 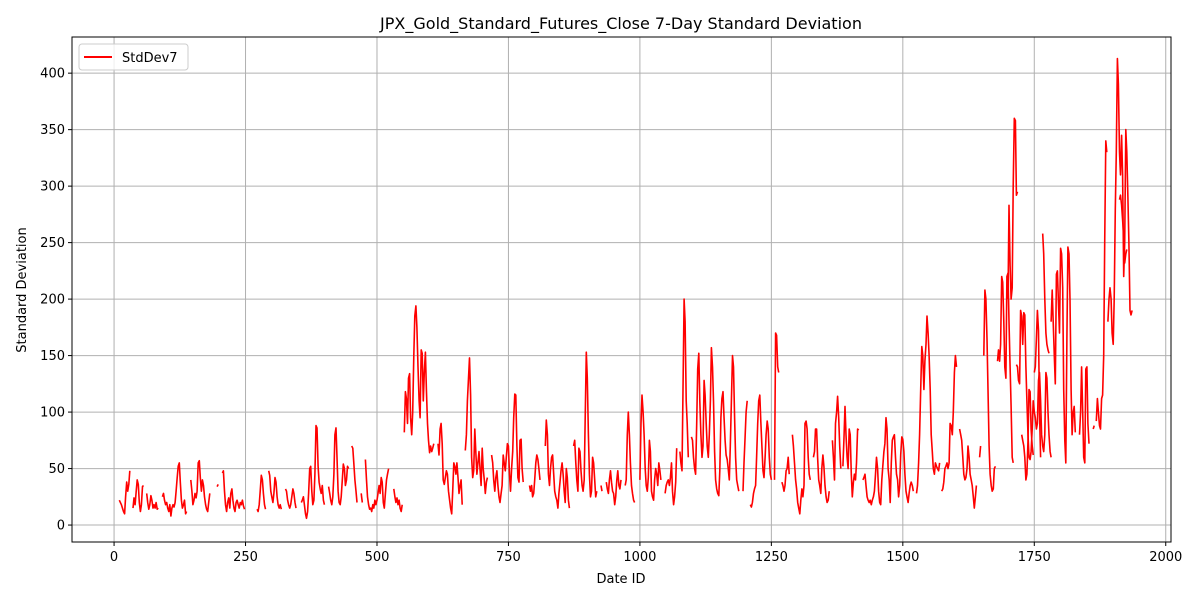 I want to click on y-tick-label: 150, so click(x=52, y=356).